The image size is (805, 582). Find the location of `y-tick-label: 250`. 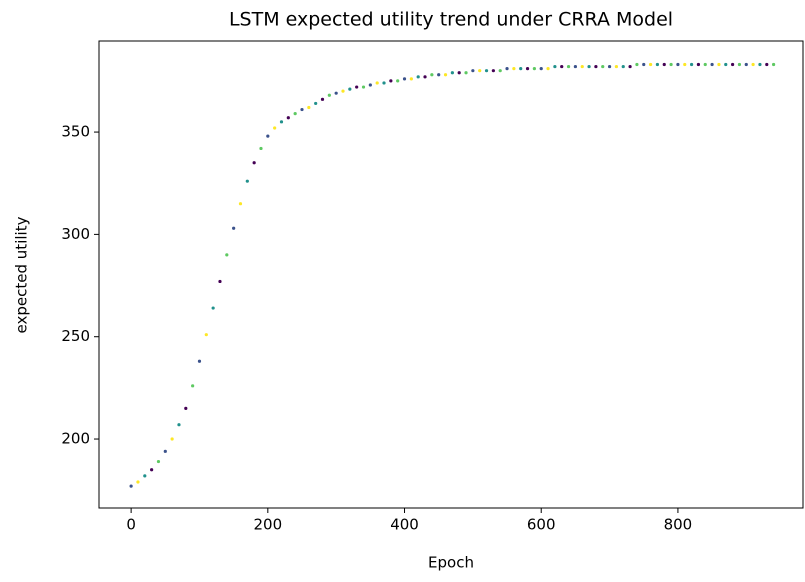

y-tick-label: 250 is located at coordinates (75, 336).